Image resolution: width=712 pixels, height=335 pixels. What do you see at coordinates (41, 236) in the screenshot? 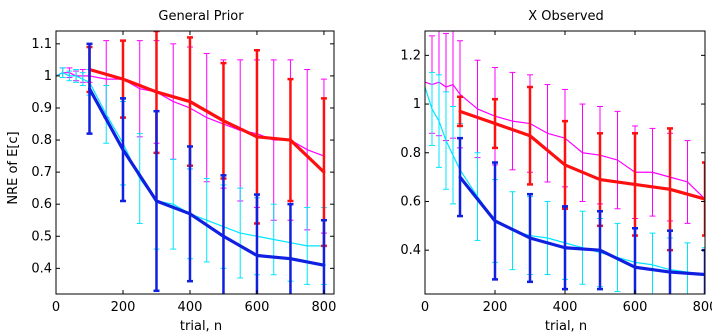
I see `y-tick-label: 0.5` at bounding box center [41, 236].